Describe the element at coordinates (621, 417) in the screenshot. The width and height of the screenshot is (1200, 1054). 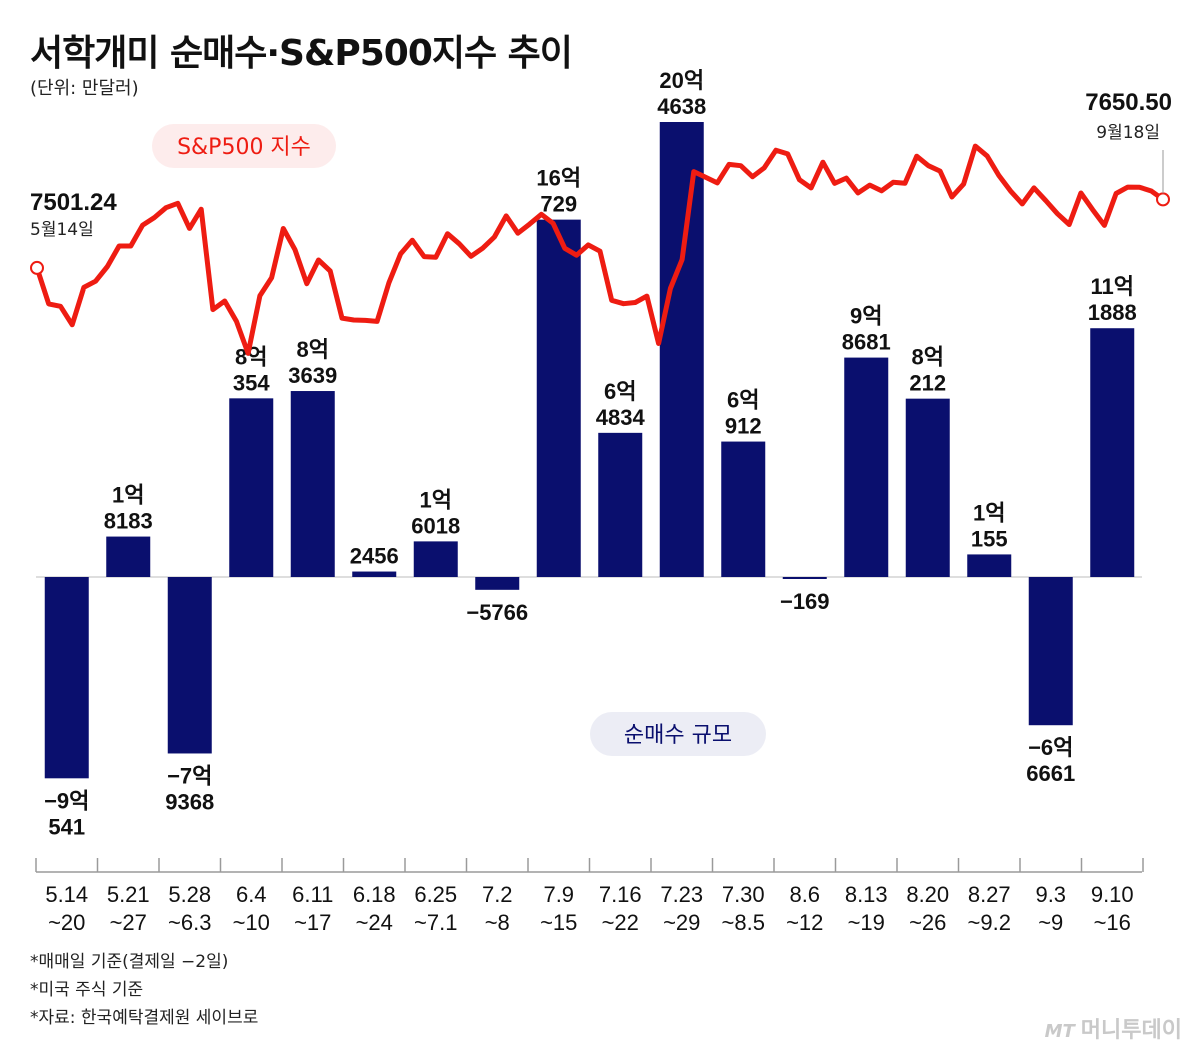
I see `bar-value-label: 4834` at that location.